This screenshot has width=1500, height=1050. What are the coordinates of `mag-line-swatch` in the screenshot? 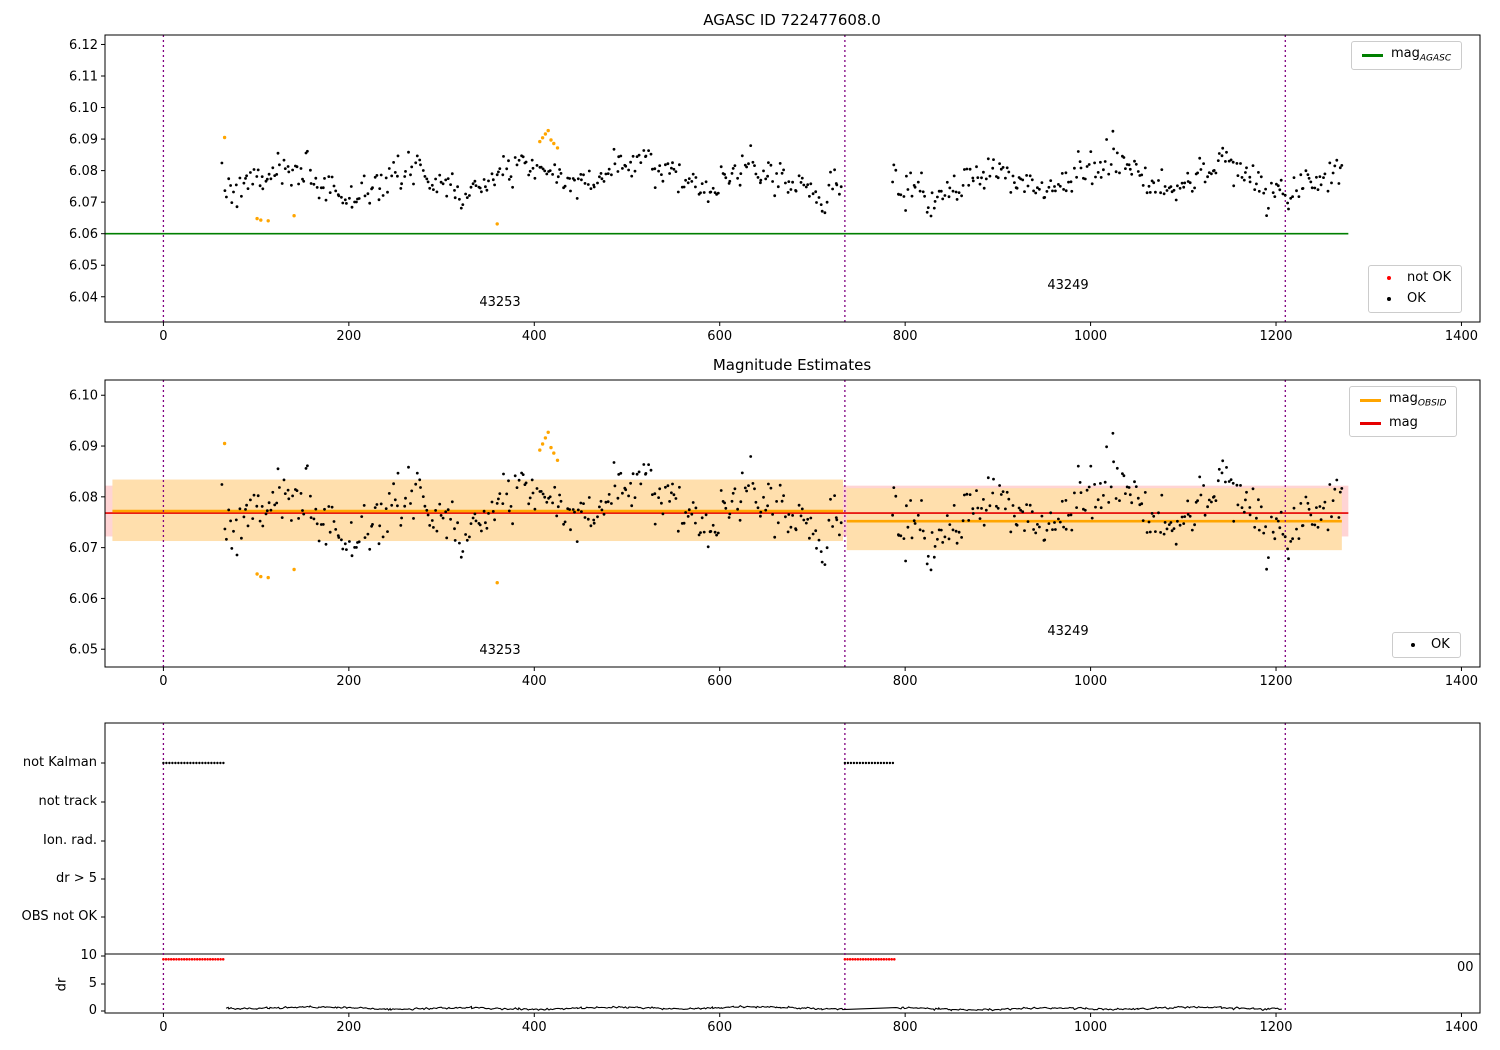 It's located at (1370, 423).